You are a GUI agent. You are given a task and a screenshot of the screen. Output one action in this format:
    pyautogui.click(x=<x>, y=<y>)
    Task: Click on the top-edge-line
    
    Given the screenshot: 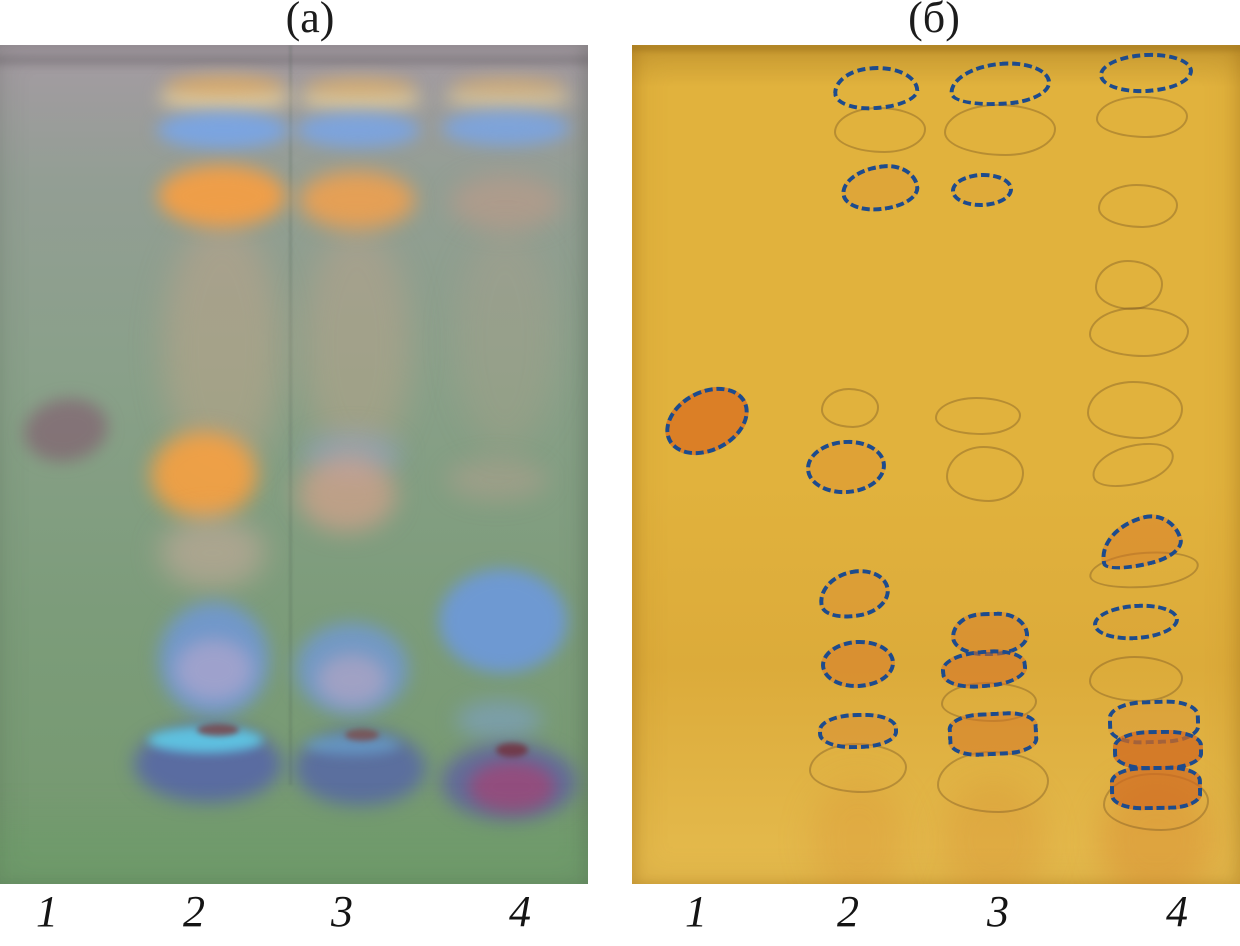 What is the action you would take?
    pyautogui.click(x=936, y=48)
    